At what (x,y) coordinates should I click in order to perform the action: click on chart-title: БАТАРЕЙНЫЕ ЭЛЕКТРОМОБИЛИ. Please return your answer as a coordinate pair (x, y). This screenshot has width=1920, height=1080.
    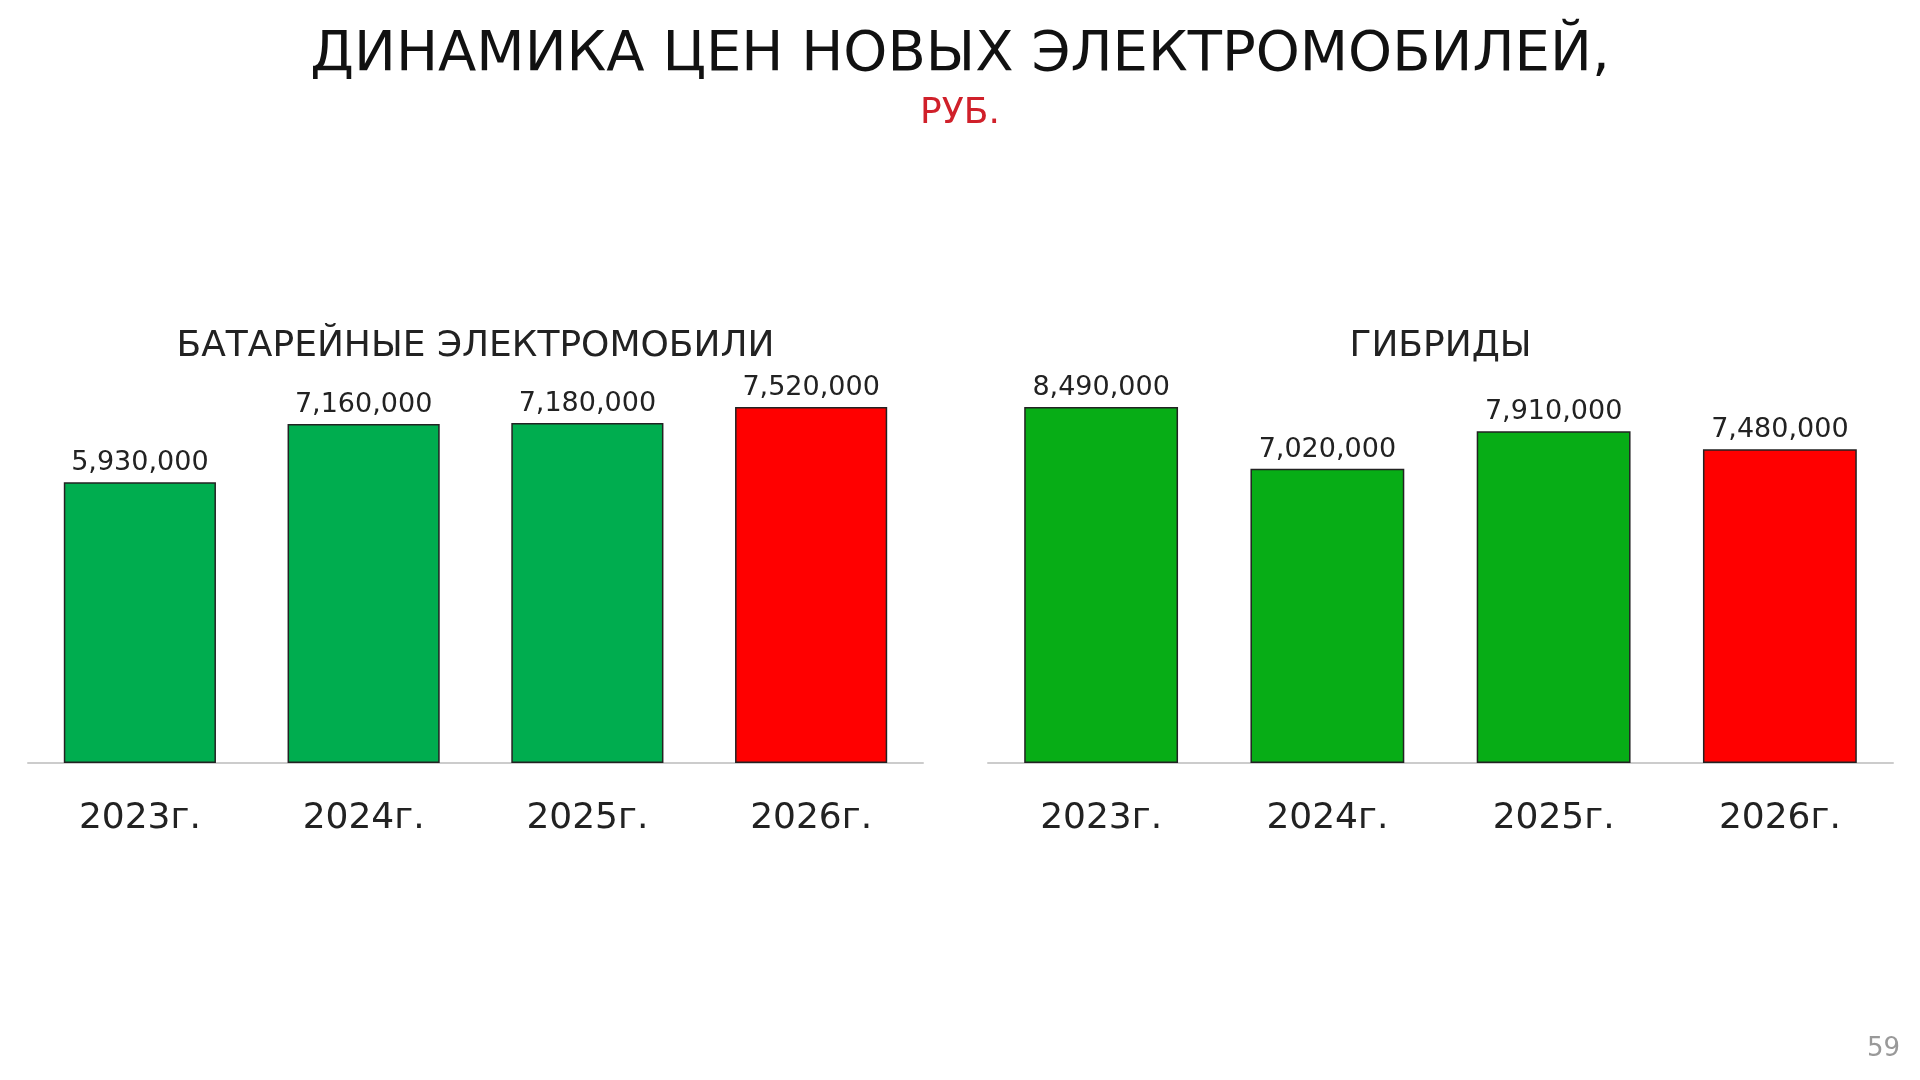
    Looking at the image, I should click on (475, 343).